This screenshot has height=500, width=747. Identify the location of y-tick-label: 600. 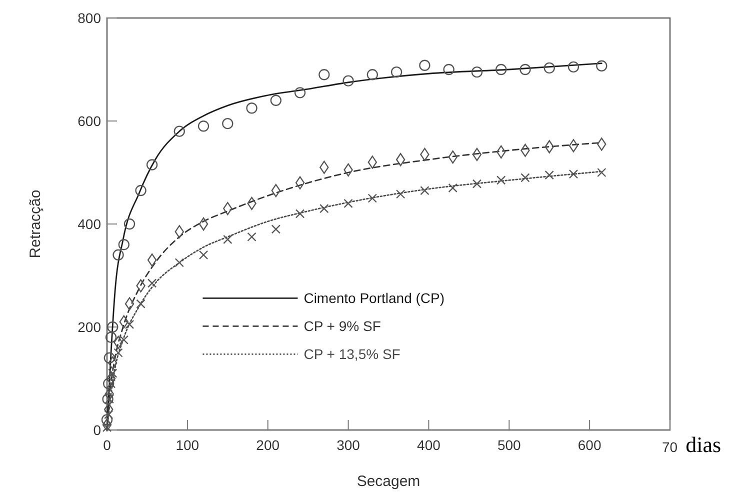
(90, 121).